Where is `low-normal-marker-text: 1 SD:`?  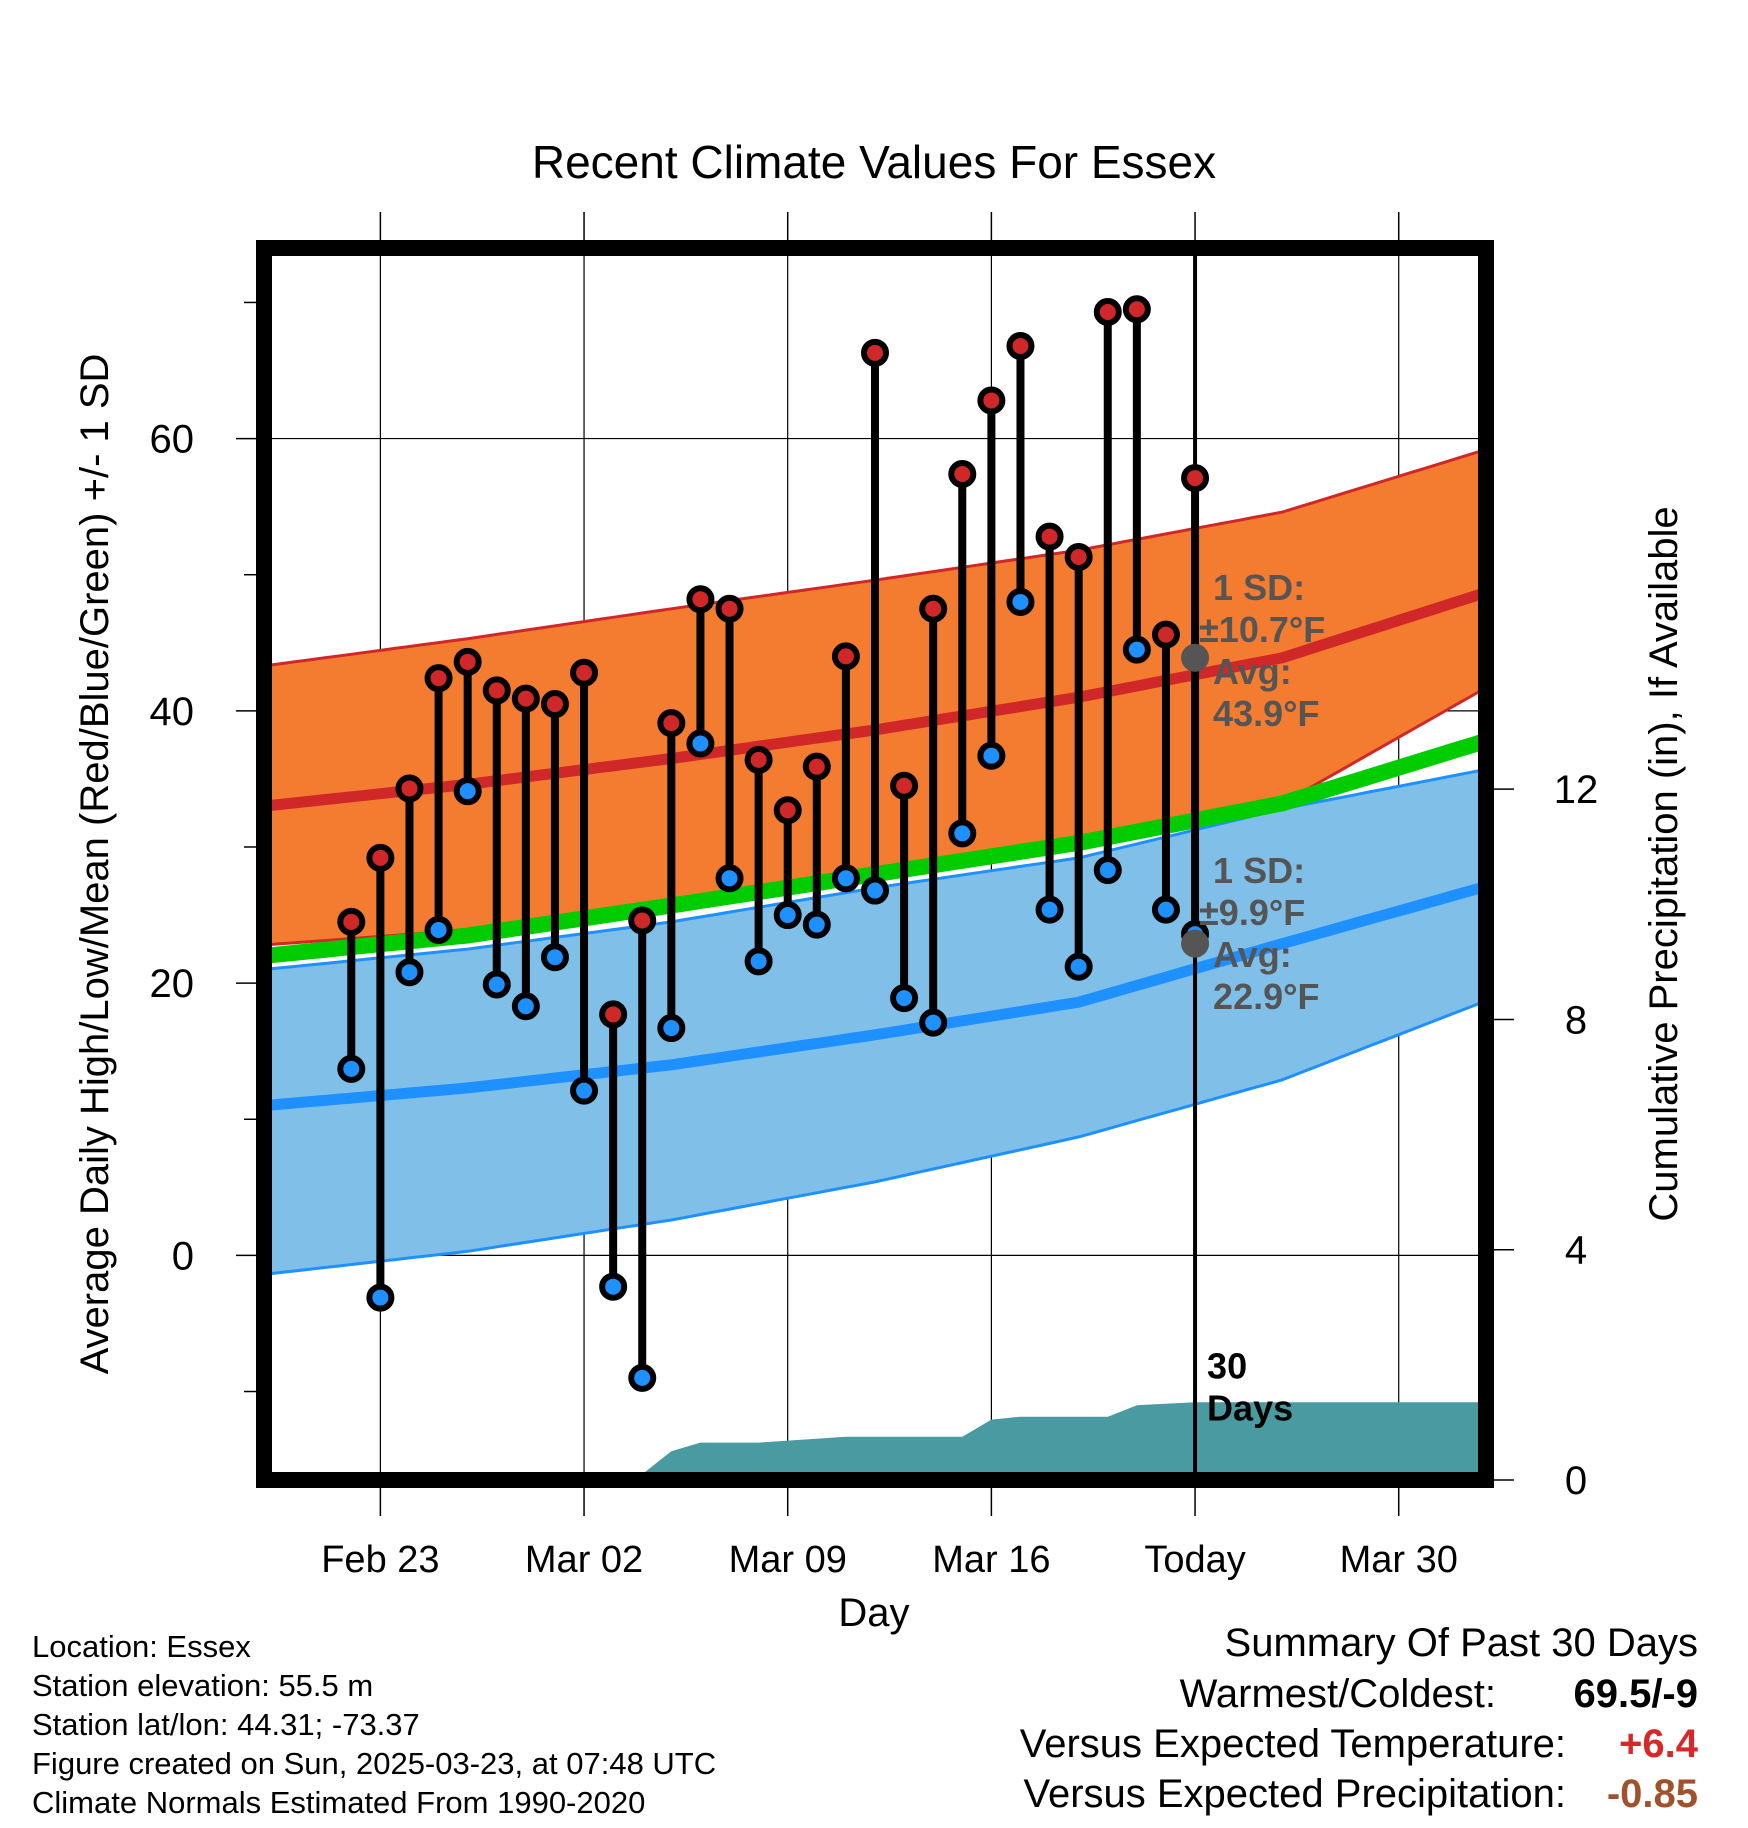
low-normal-marker-text: 1 SD: is located at coordinates (1259, 870).